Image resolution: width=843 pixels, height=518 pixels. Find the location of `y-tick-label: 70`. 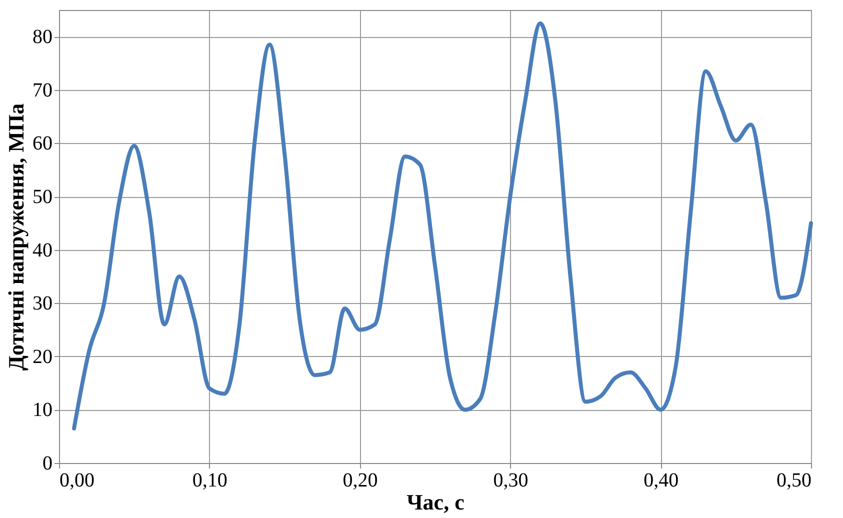

y-tick-label: 70 is located at coordinates (42, 90).